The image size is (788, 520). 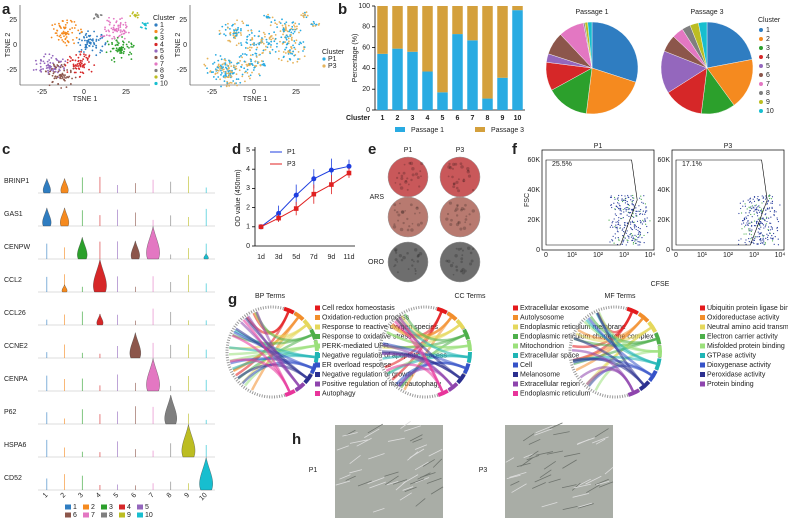 I want to click on pie-slice, so click(x=729, y=45).